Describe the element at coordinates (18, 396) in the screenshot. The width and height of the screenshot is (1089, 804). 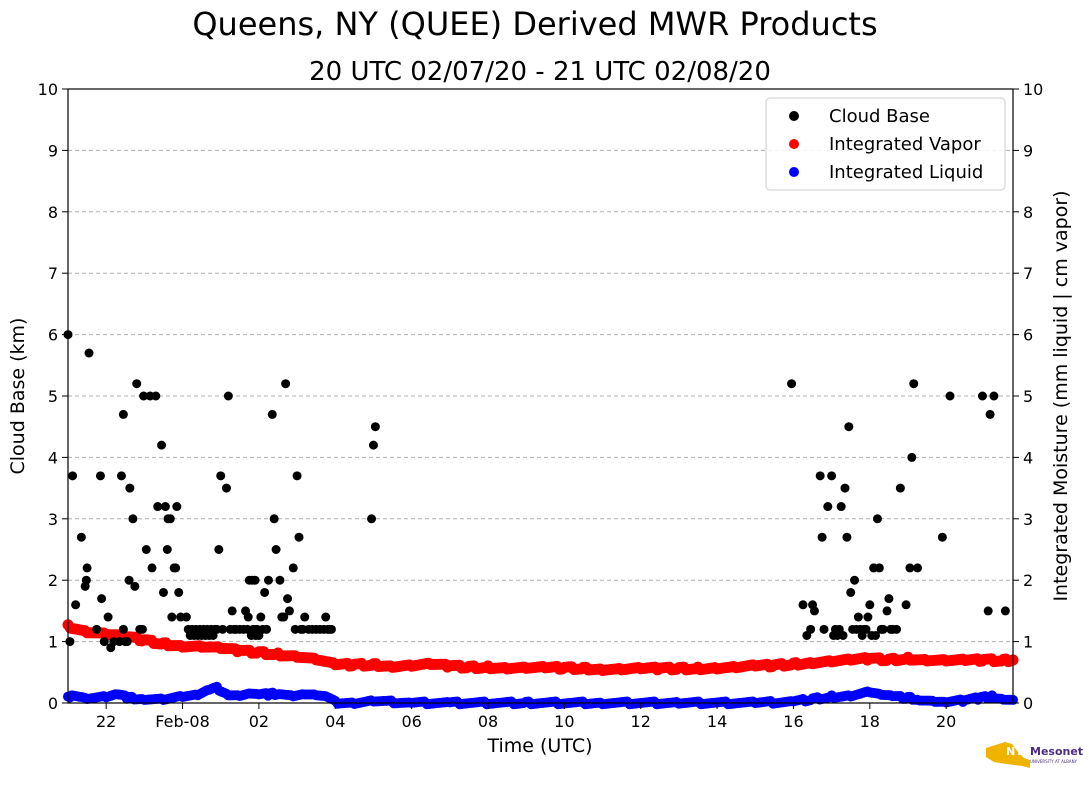
I see `y-axis-label: Cloud Base (km)` at that location.